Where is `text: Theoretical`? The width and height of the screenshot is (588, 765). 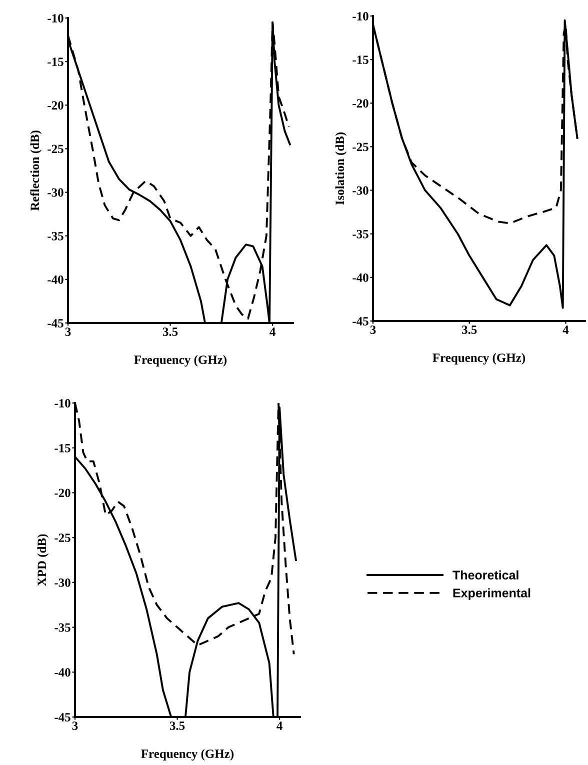
text: Theoretical is located at coordinates (485, 575).